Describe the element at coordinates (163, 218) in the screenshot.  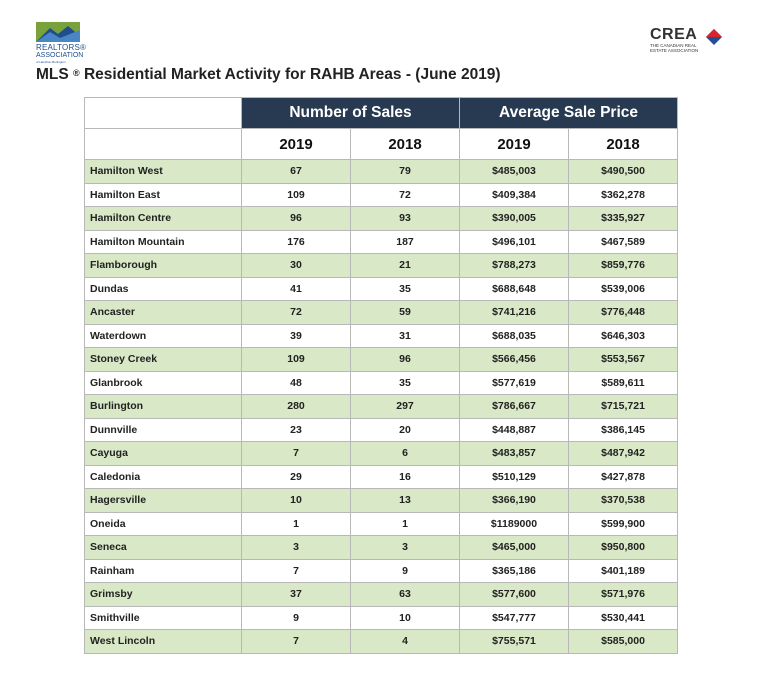
I see `area-cell: Hamilton Centre` at that location.